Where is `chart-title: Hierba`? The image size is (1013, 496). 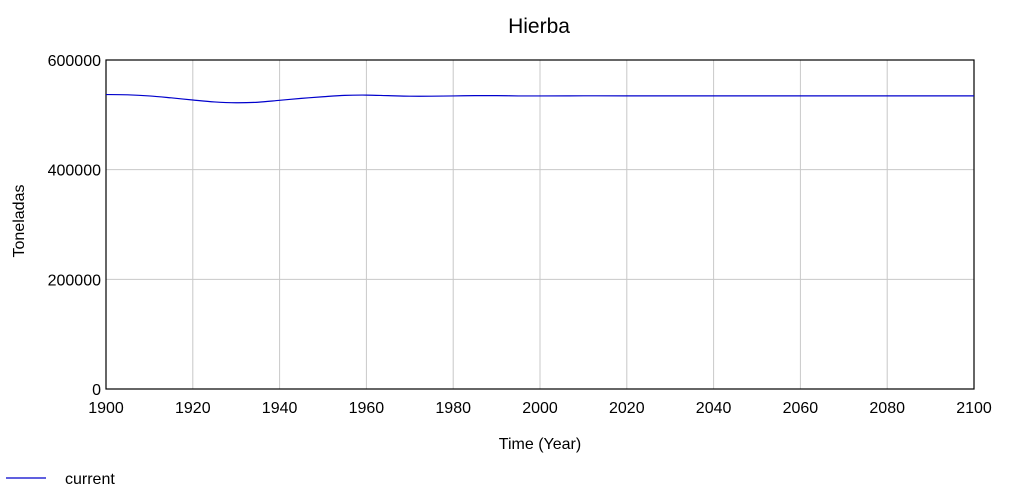
chart-title: Hierba is located at coordinates (539, 26).